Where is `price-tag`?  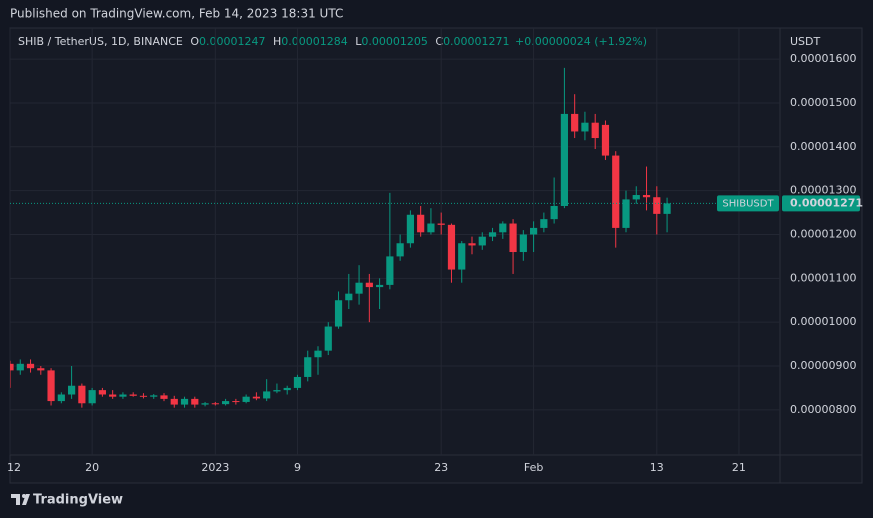 price-tag is located at coordinates (821, 203).